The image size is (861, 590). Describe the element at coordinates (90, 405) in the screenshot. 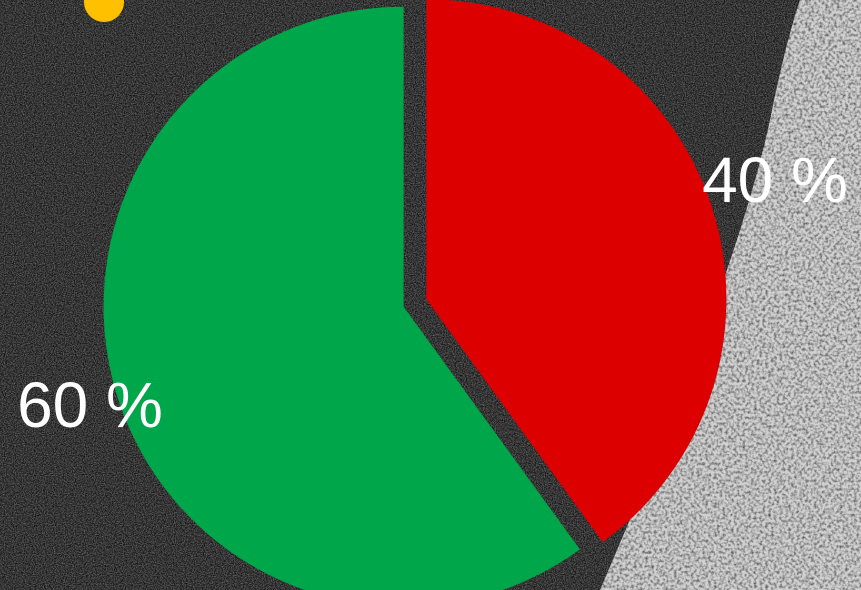

I see `slice-label-60: 60 %` at that location.